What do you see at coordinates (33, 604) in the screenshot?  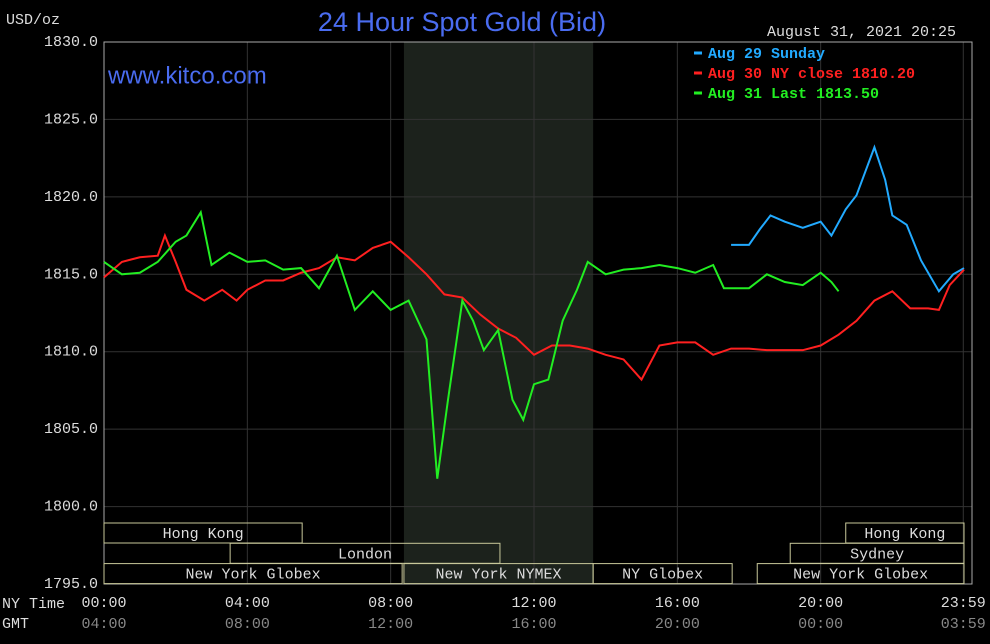 I see `x-axis-label: NY Time` at bounding box center [33, 604].